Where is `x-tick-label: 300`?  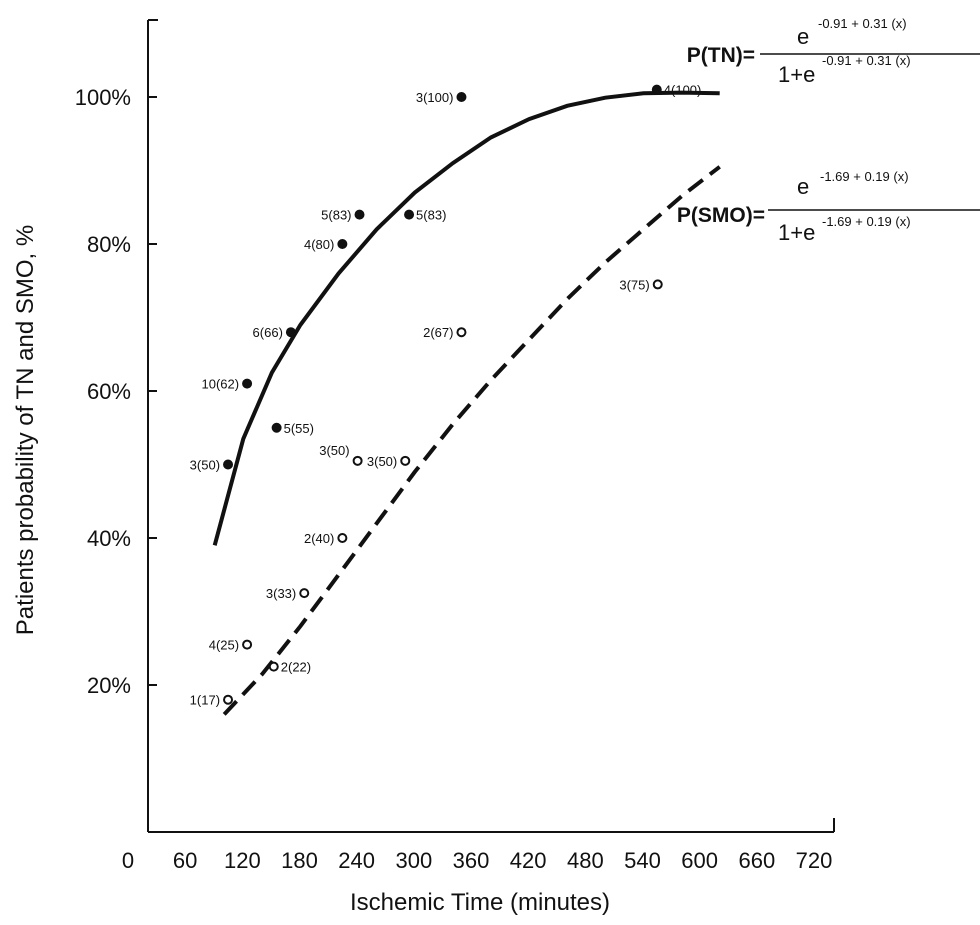
x-tick-label: 300 is located at coordinates (413, 860).